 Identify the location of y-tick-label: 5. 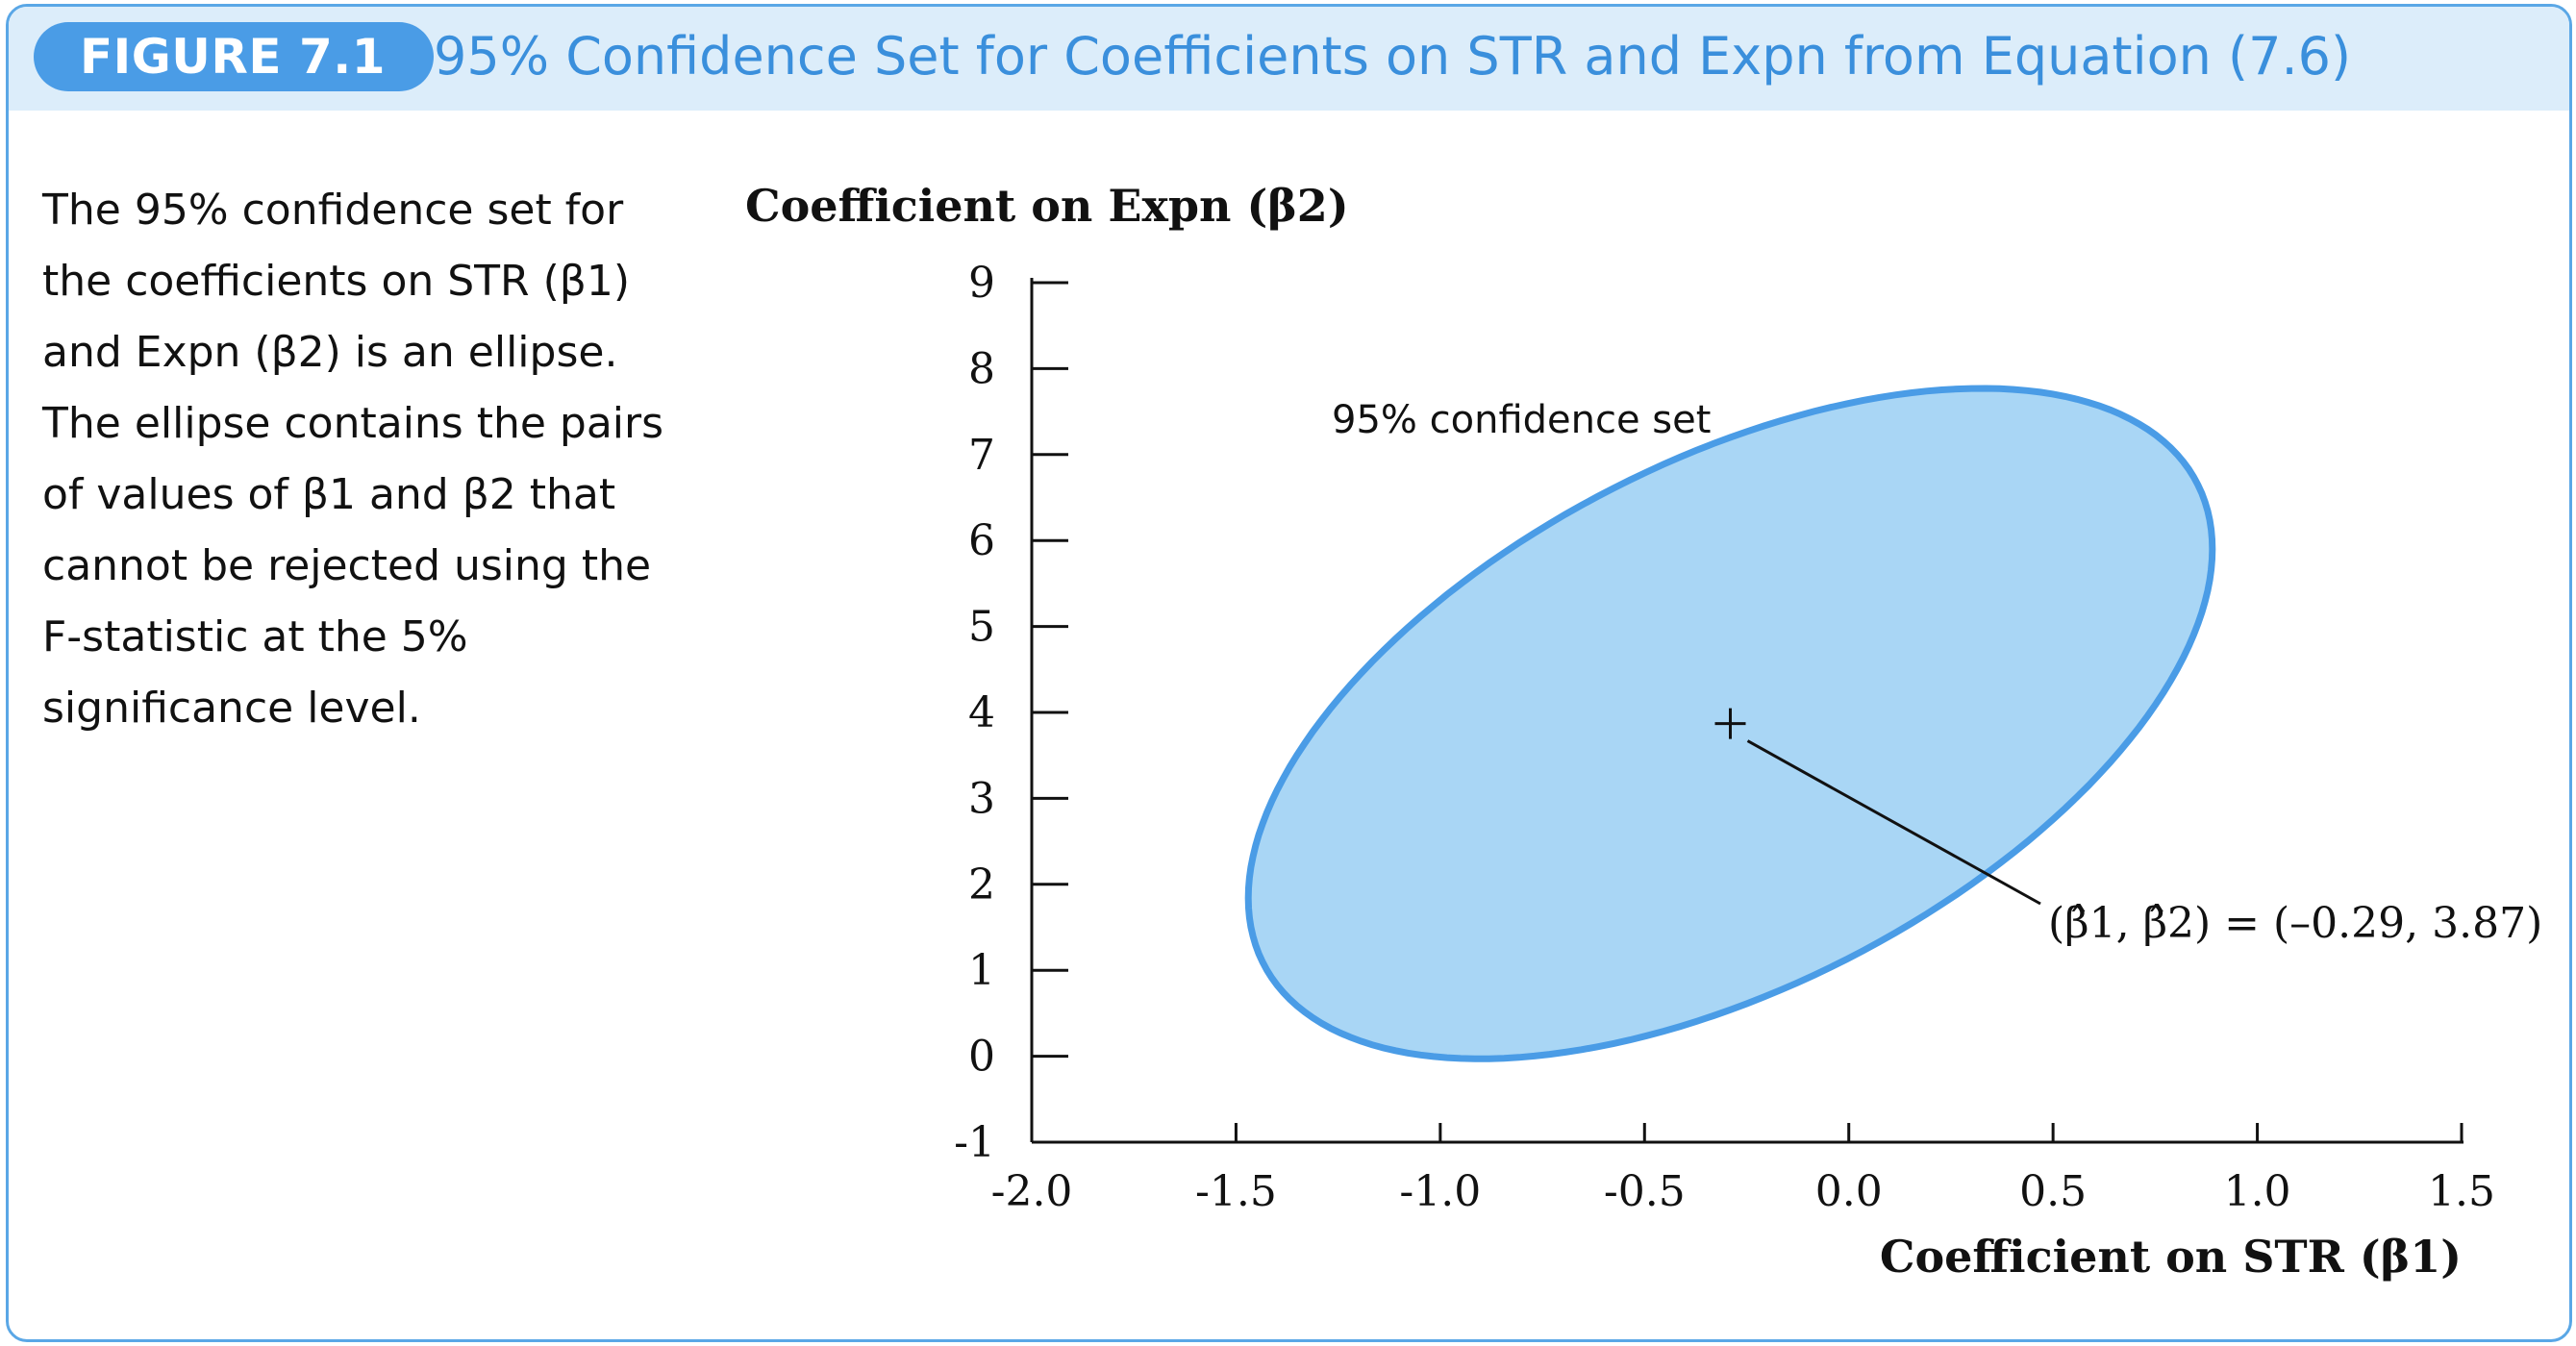
(981, 627).